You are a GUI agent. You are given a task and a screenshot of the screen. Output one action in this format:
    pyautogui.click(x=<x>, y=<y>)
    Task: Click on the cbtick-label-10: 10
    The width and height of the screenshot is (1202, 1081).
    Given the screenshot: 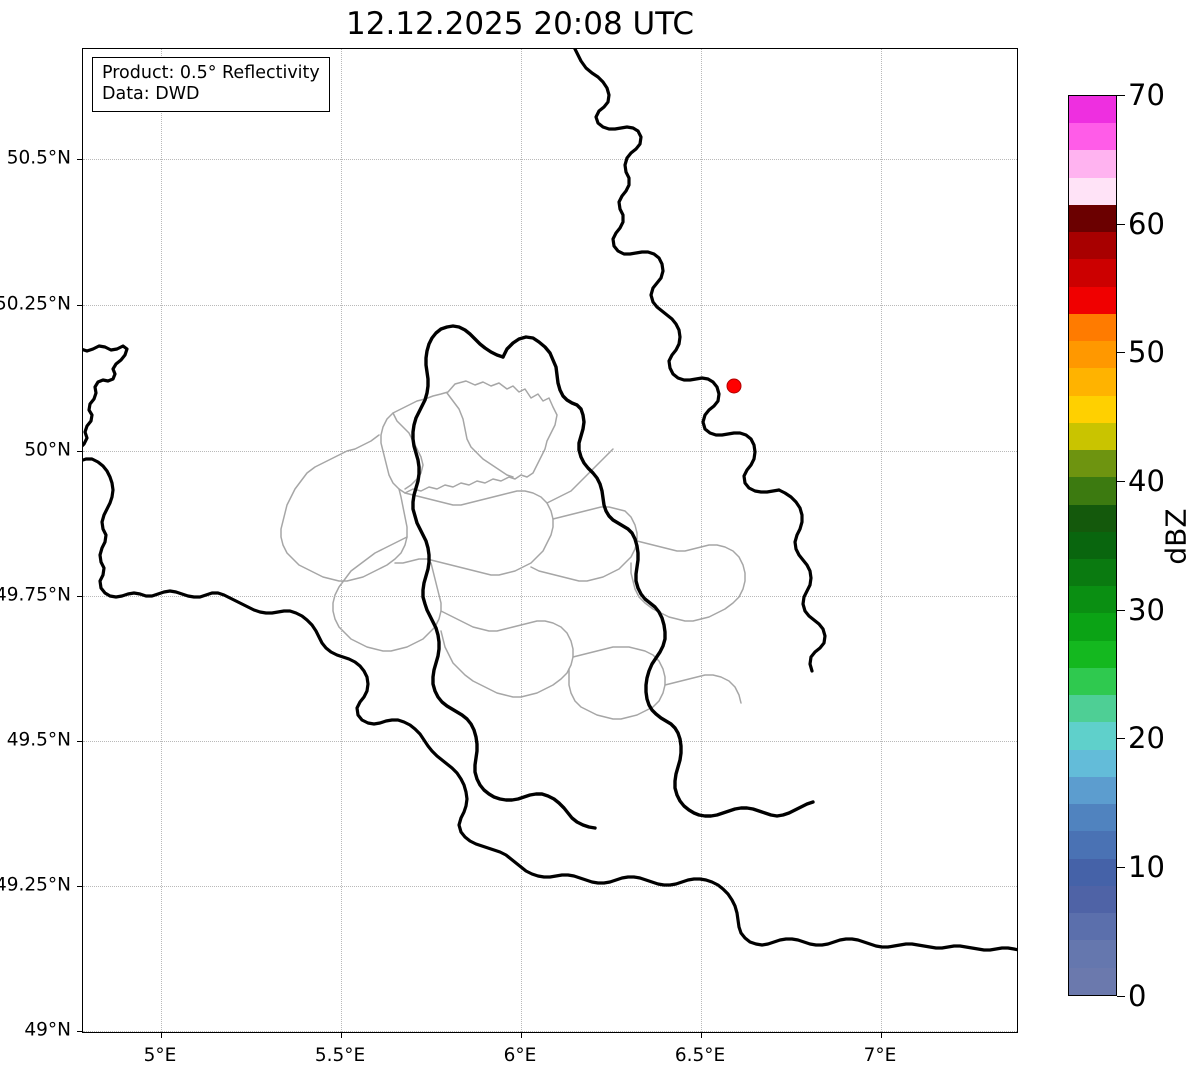 What is the action you would take?
    pyautogui.click(x=1146, y=867)
    